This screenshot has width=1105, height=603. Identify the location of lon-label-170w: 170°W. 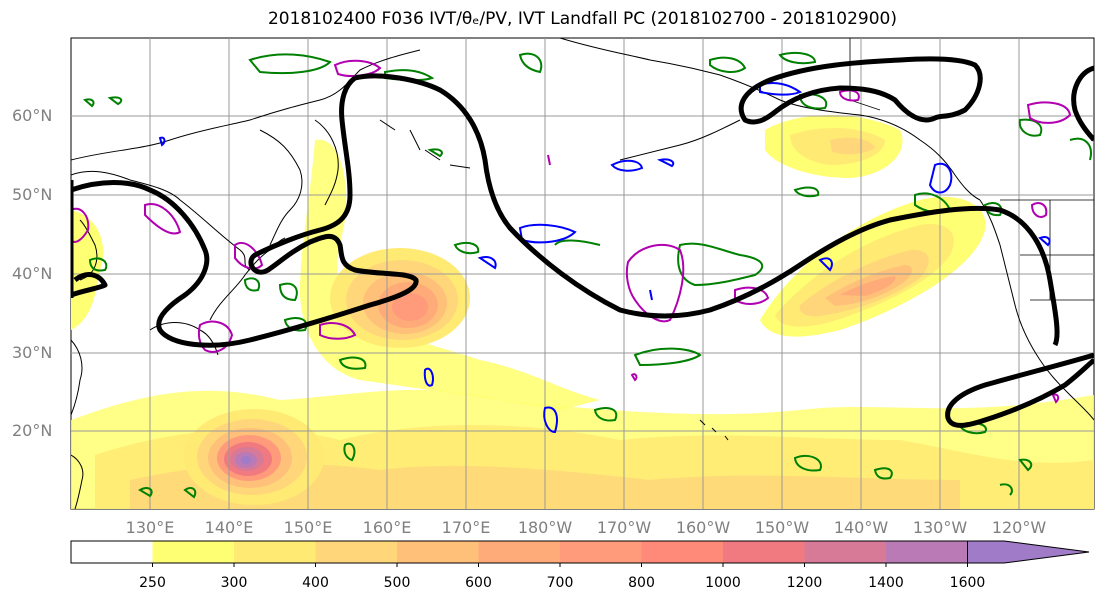
(624, 527).